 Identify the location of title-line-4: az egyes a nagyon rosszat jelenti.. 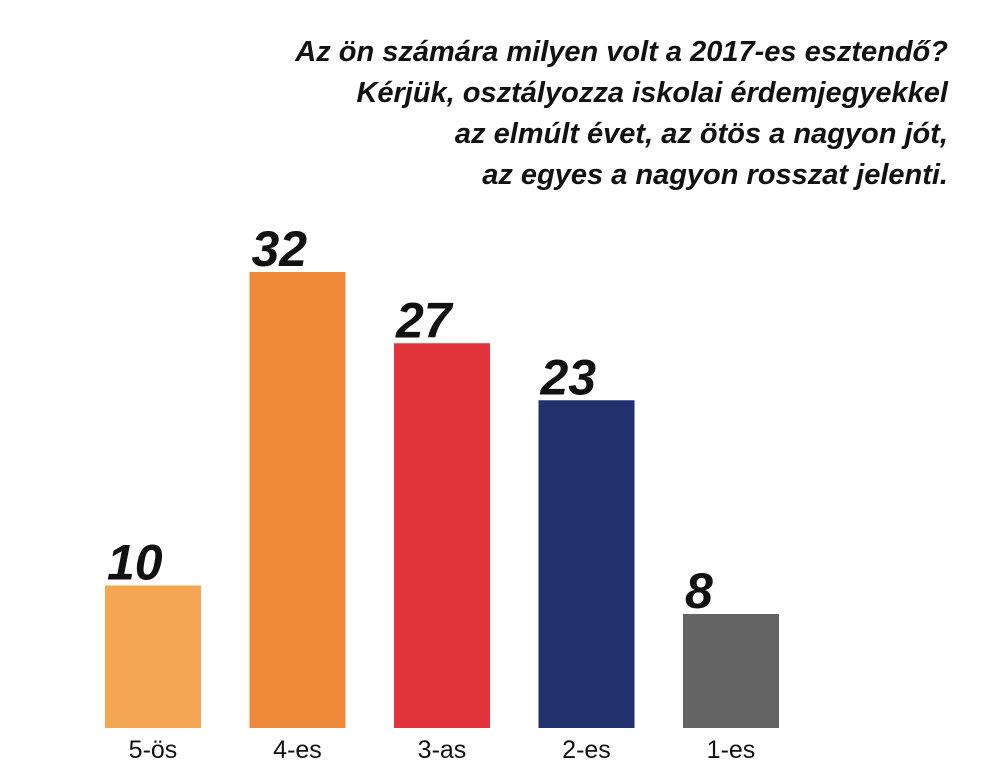
(715, 175).